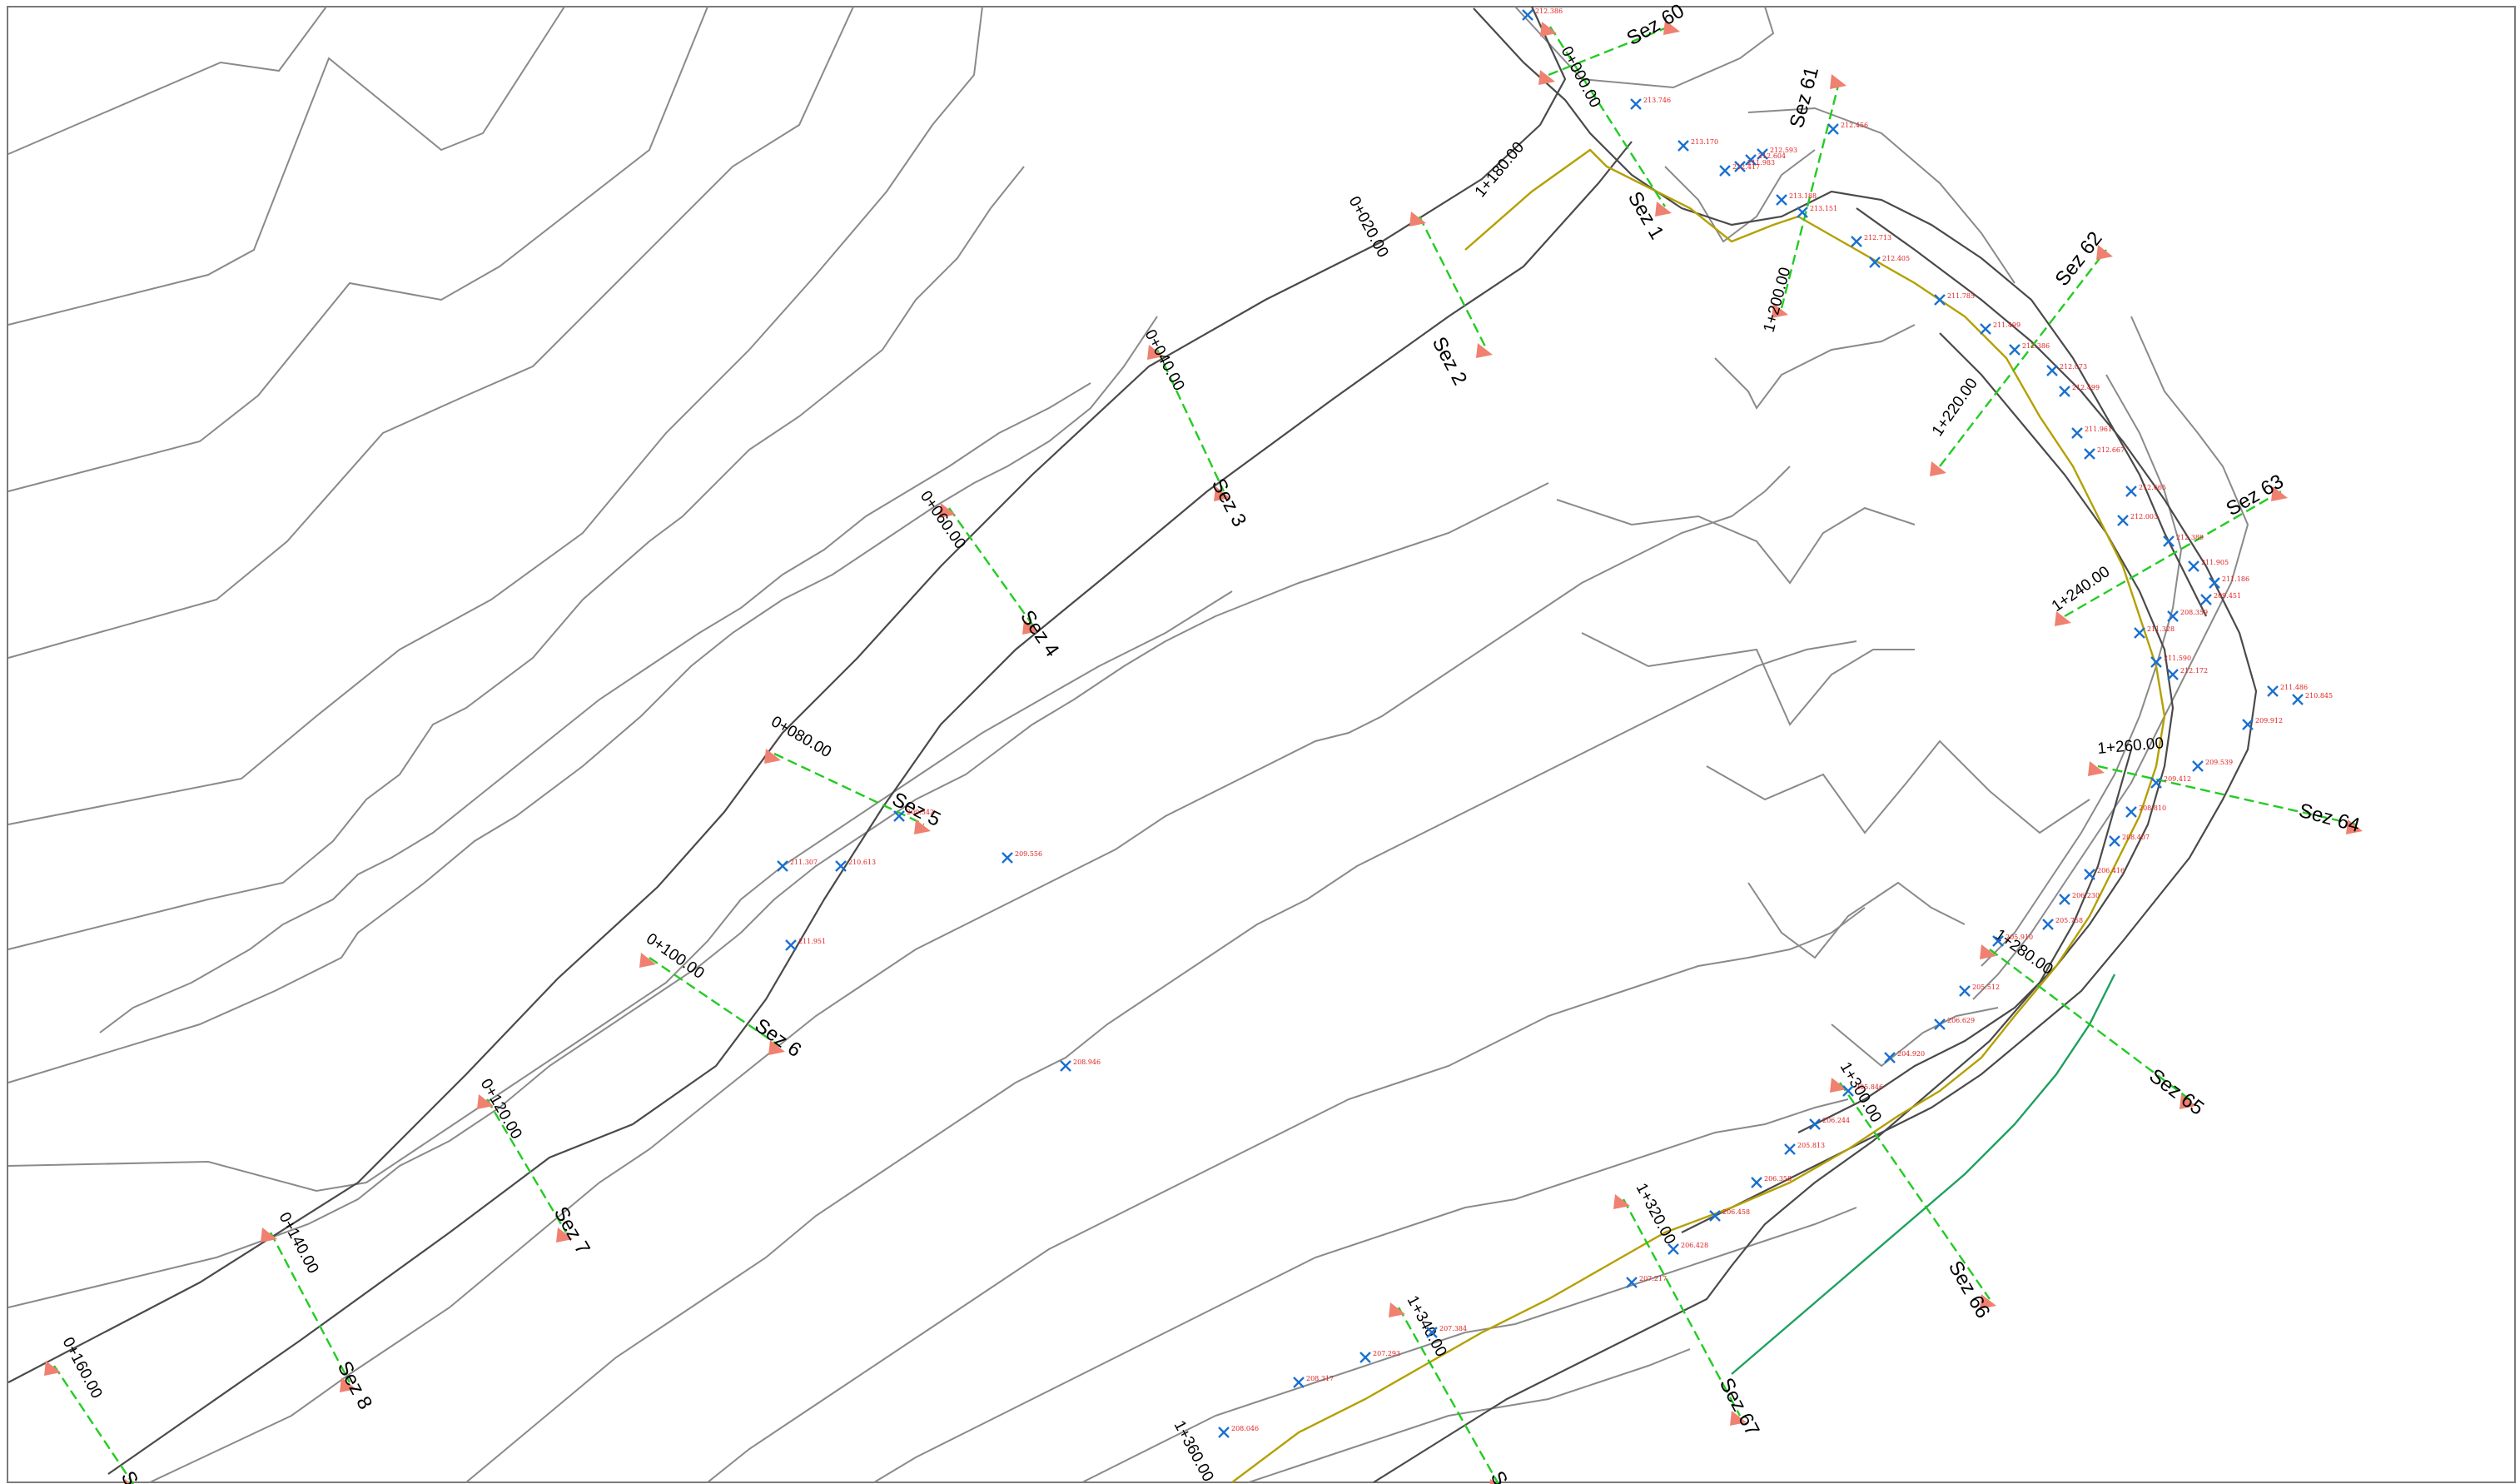 Image resolution: width=2520 pixels, height=1484 pixels. I want to click on survey-point: 205.512, so click(1979, 990).